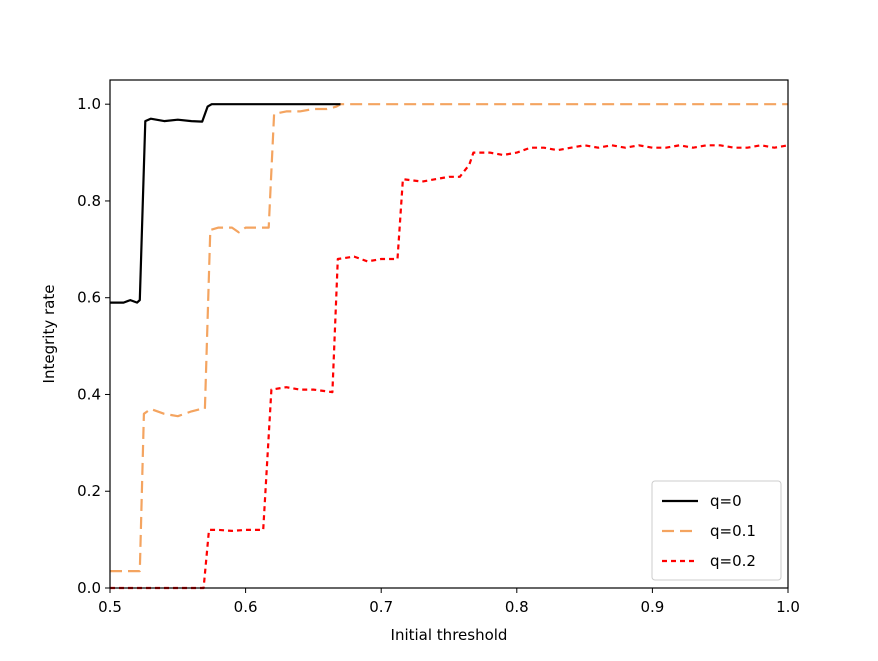 Image resolution: width=878 pixels, height=661 pixels. Describe the element at coordinates (89, 588) in the screenshot. I see `y-tick-label: 0.0` at that location.